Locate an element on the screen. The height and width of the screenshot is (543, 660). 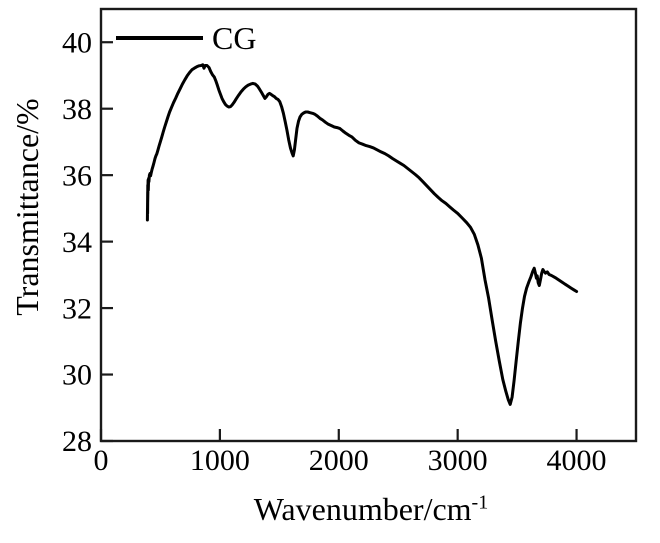
x-axis-title: Wavenumber/cm-1 is located at coordinates (371, 509).